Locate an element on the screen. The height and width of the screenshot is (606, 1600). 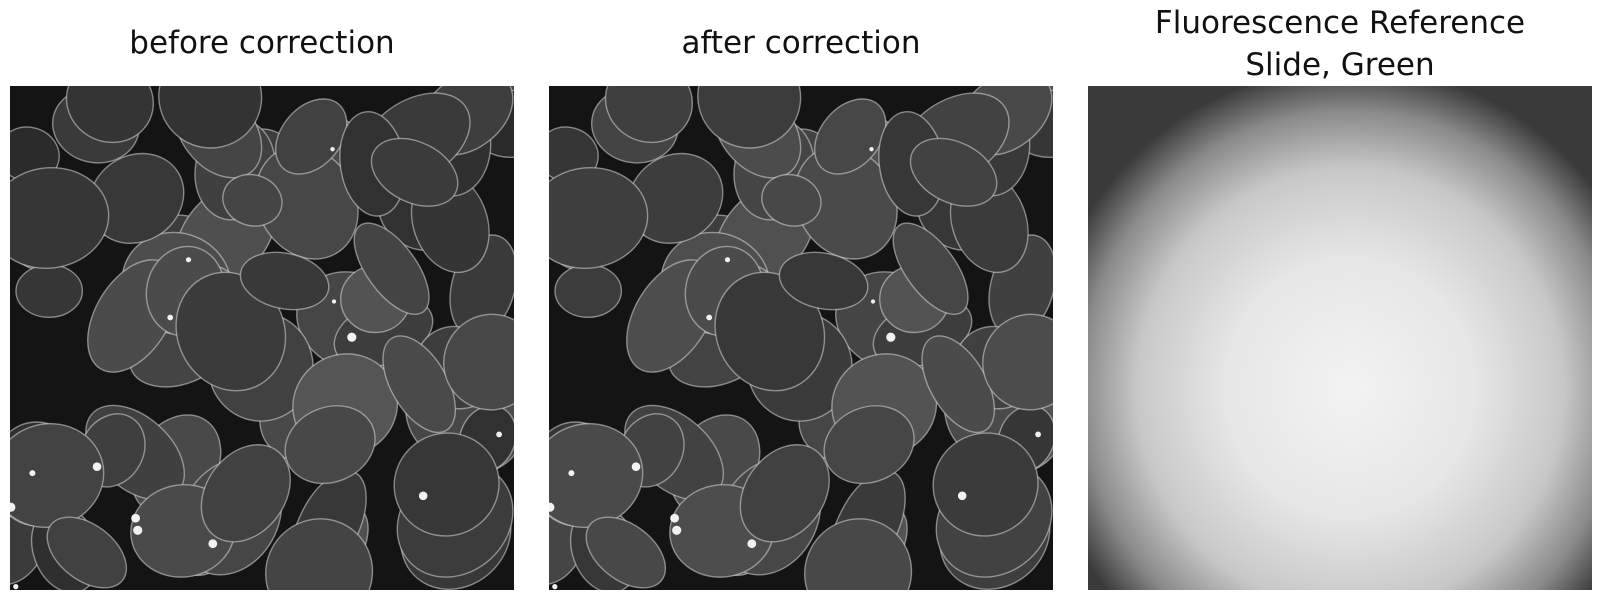
reference-title-line2: Slide, Green is located at coordinates (1340, 65).